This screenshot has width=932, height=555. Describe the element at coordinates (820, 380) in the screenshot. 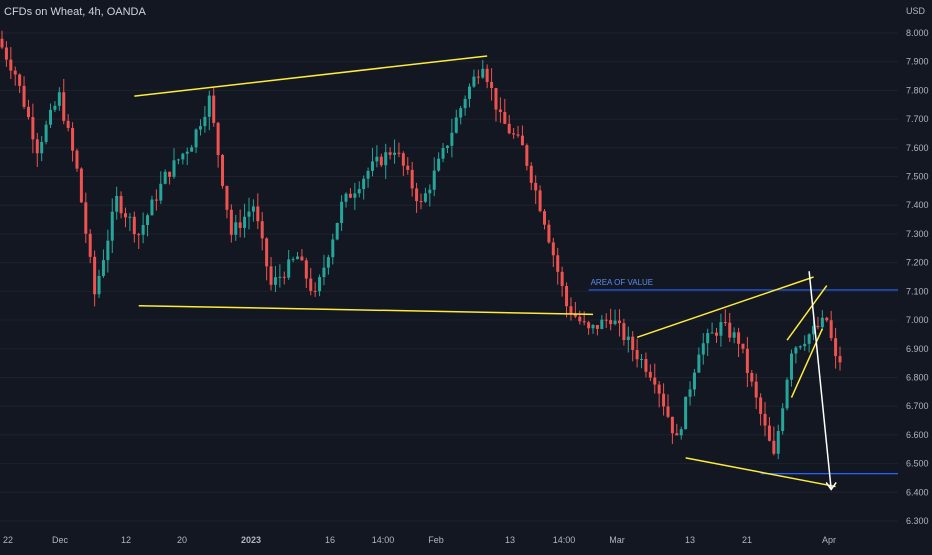

I see `arrow-shaft` at that location.